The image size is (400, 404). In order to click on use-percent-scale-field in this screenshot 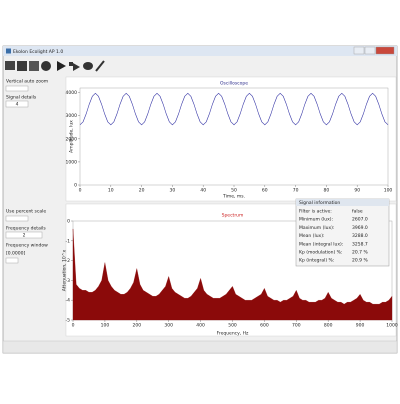, I will do `click(17, 218)`.